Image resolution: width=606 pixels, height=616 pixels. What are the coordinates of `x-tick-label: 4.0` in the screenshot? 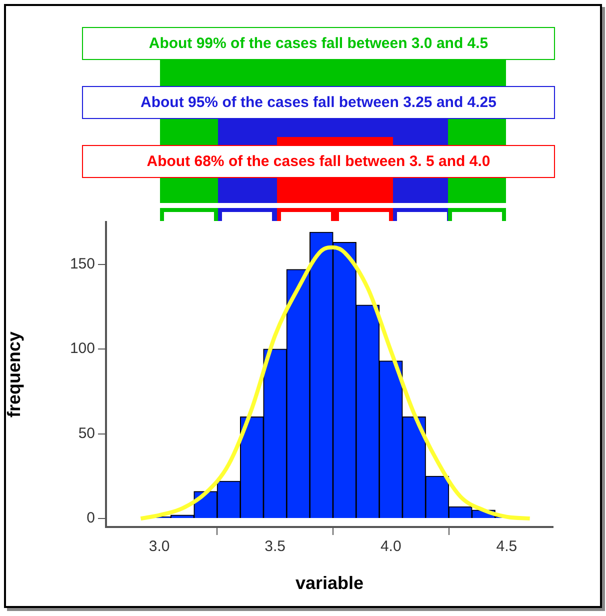 It's located at (391, 547).